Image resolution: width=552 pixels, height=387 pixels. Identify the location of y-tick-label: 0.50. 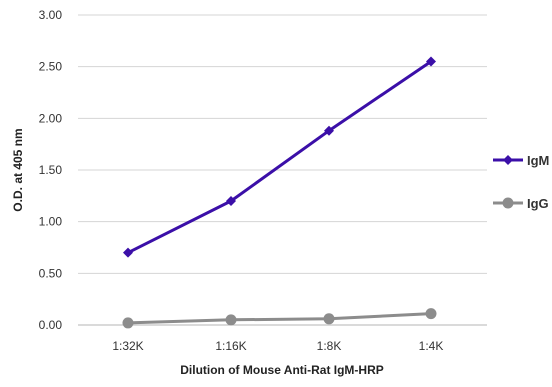
(51, 273).